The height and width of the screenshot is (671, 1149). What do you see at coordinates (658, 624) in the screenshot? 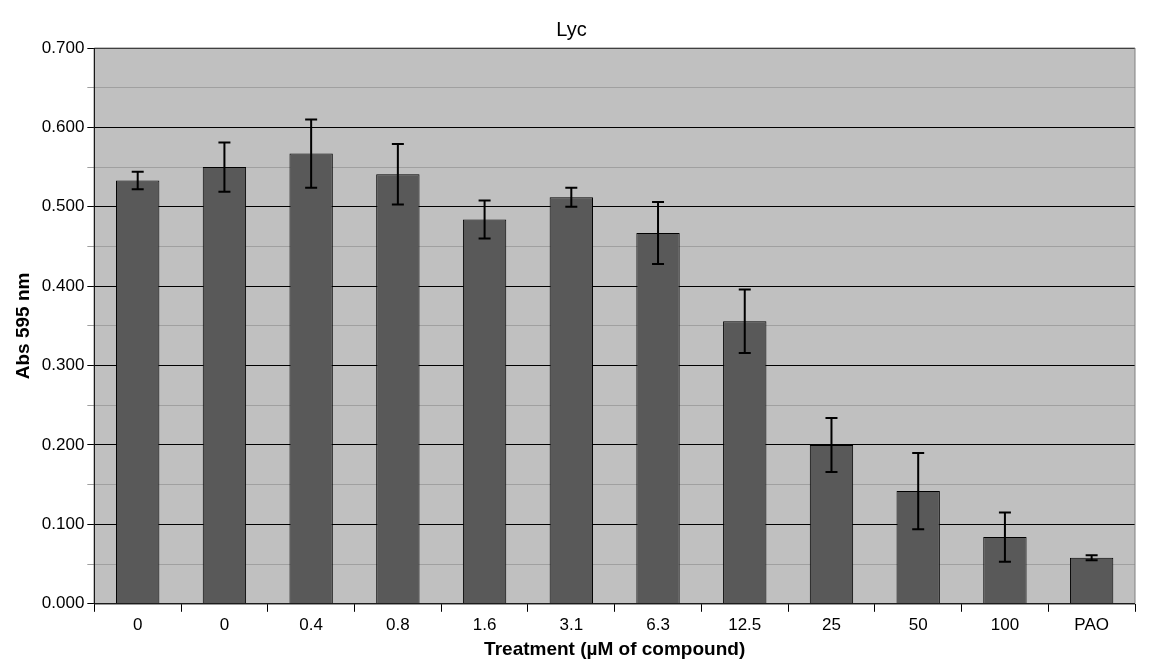
I see `x-tick-label: 6.3` at bounding box center [658, 624].